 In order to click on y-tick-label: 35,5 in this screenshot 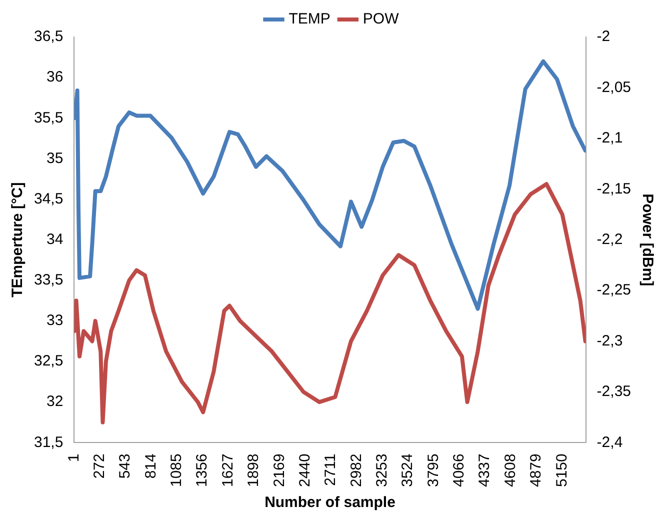, I will do `click(49, 117)`.